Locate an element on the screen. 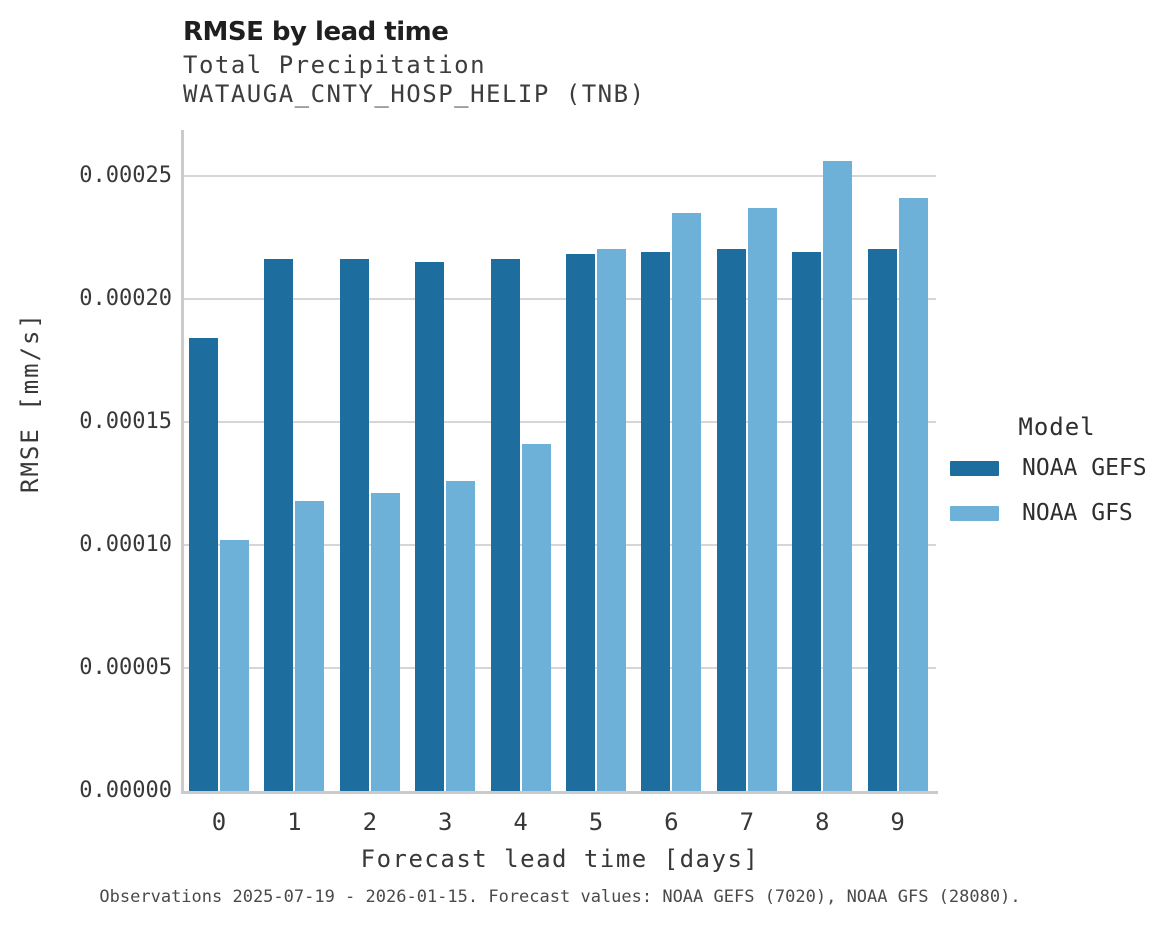 The height and width of the screenshot is (928, 1175). legend: Model NOAA GEFS NOAA GFS is located at coordinates (1057, 479).